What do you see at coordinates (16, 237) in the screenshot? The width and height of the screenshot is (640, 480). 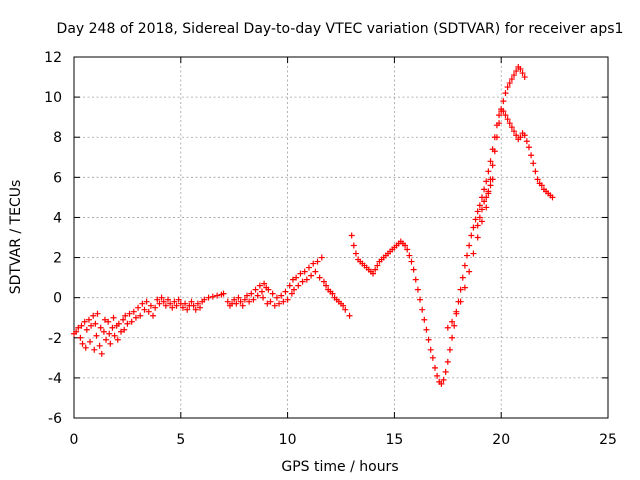 I see `y-axis-label: SDTVAR / TECUs` at bounding box center [16, 237].